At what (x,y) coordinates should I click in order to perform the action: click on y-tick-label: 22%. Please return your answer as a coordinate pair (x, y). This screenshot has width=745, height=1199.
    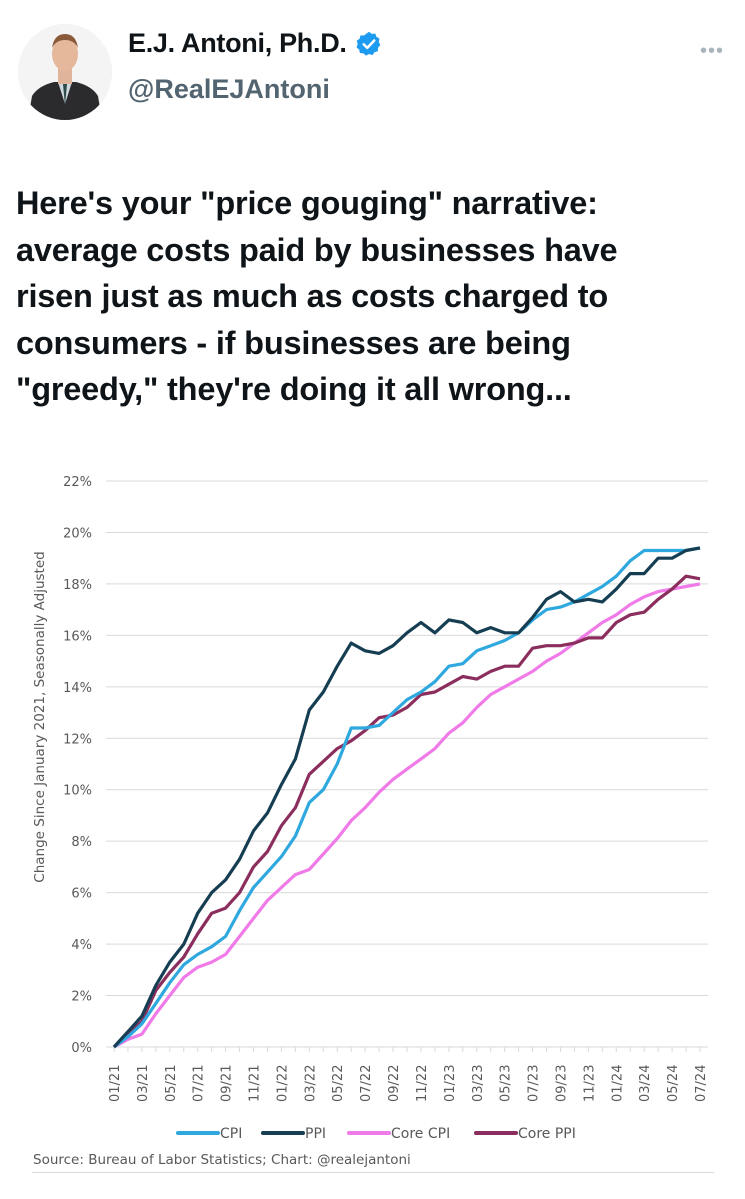
    Looking at the image, I should click on (77, 482).